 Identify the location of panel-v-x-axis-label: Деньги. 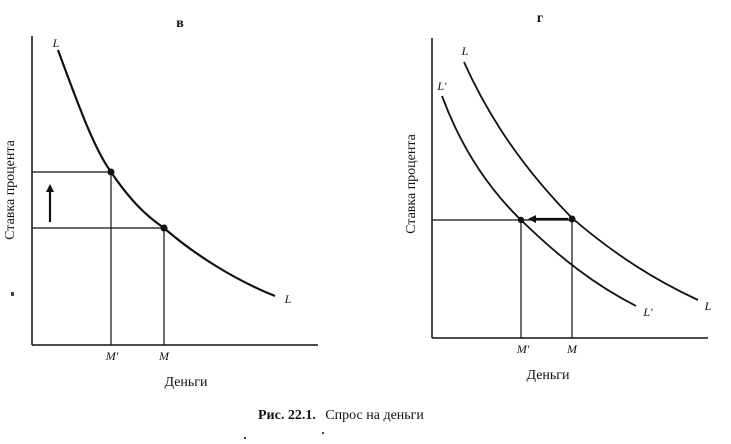
(186, 382).